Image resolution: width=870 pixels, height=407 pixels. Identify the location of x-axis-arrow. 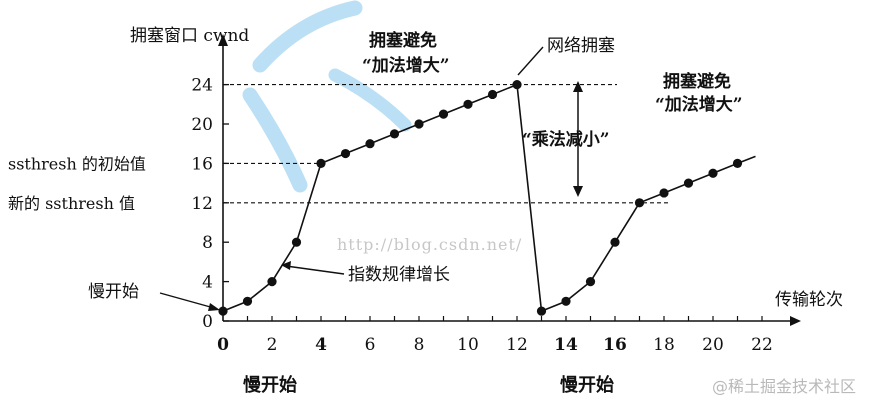
(795, 321).